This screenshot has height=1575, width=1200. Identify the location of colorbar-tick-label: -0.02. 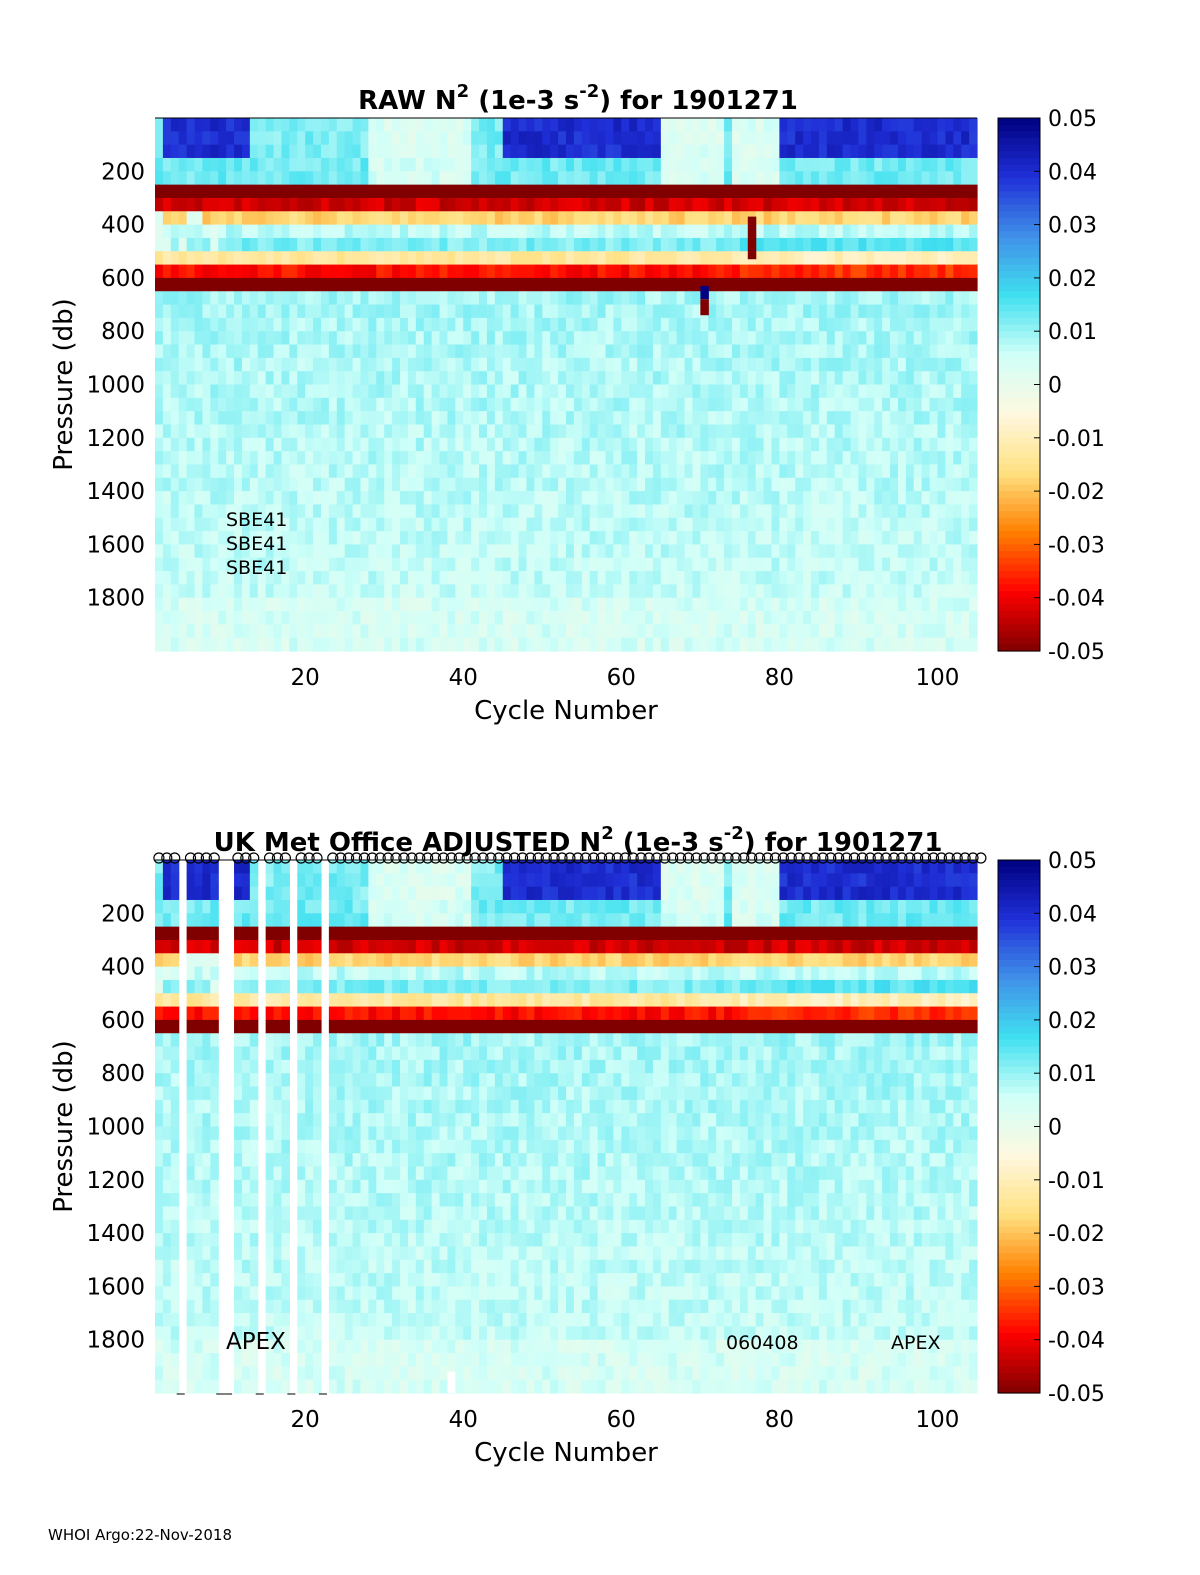
(1076, 492).